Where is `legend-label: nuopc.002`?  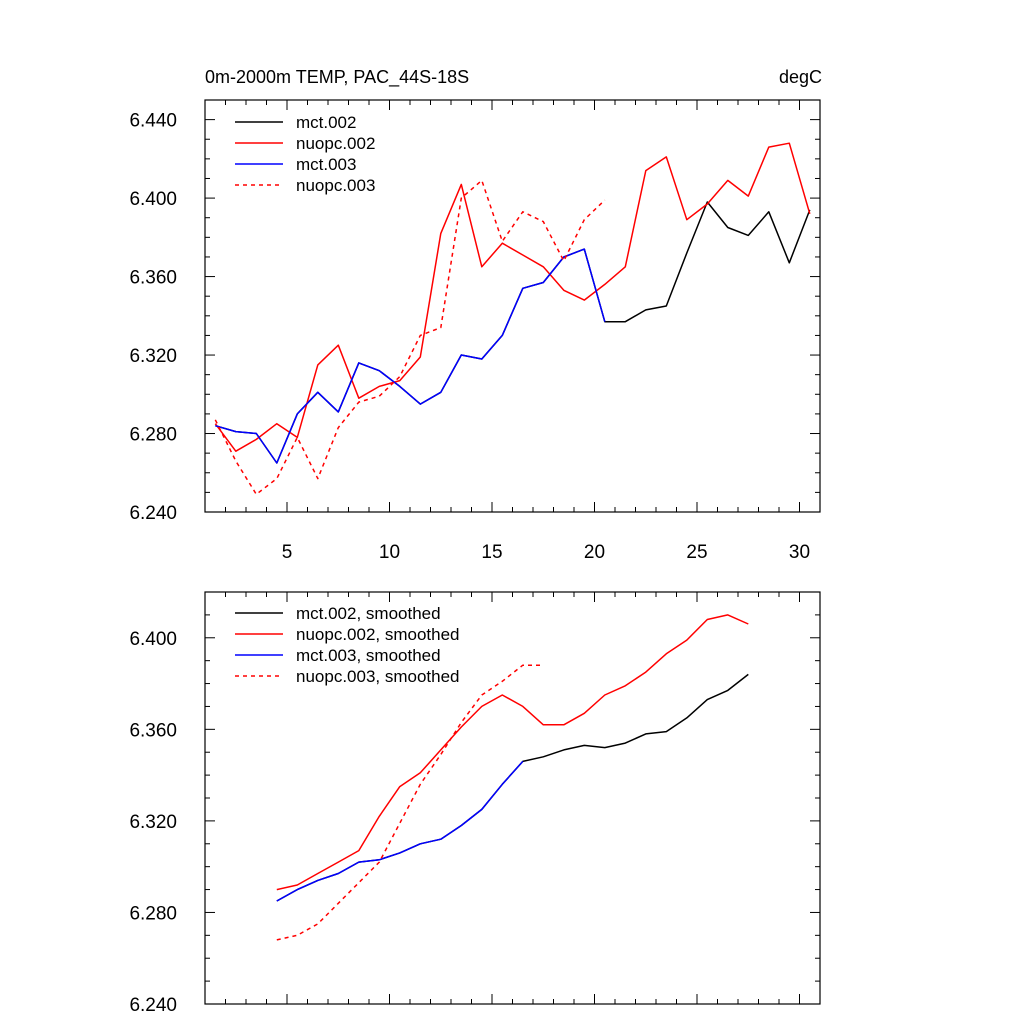 legend-label: nuopc.002 is located at coordinates (335, 143).